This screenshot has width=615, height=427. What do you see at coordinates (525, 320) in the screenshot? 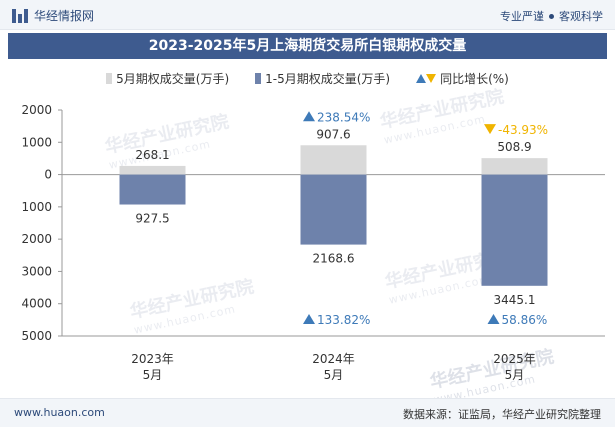
I see `growth-label-ytd: 58.86%` at bounding box center [525, 320].